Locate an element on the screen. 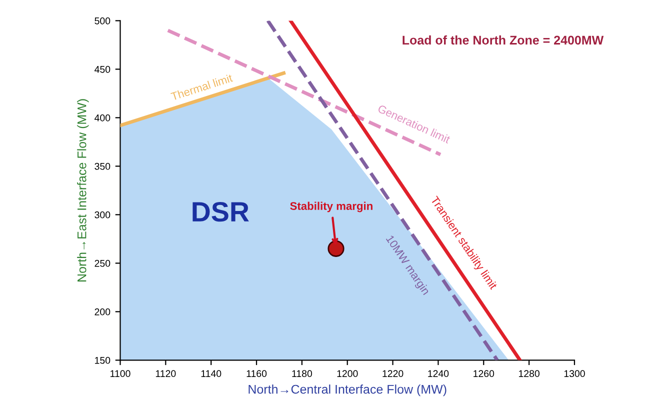 Image resolution: width=668 pixels, height=414 pixels. y-tick-label: 200 is located at coordinates (102, 312).